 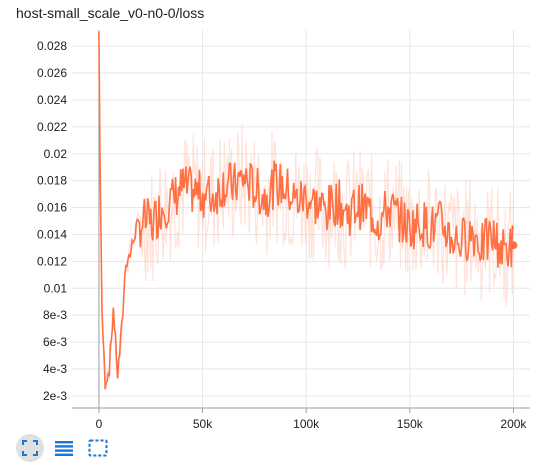 What do you see at coordinates (410, 424) in the screenshot?
I see `x-tick-label: 150k` at bounding box center [410, 424].